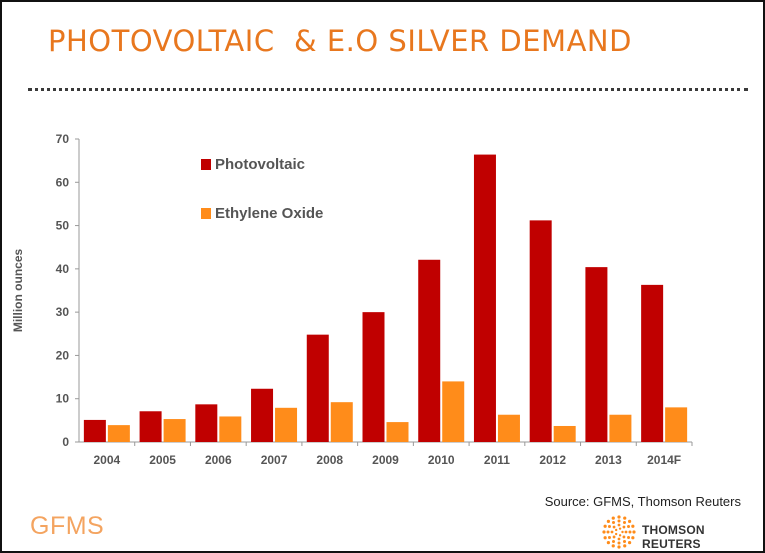  Describe the element at coordinates (206, 213) in the screenshot. I see `legend-swatch-ethylene-oxide` at that location.